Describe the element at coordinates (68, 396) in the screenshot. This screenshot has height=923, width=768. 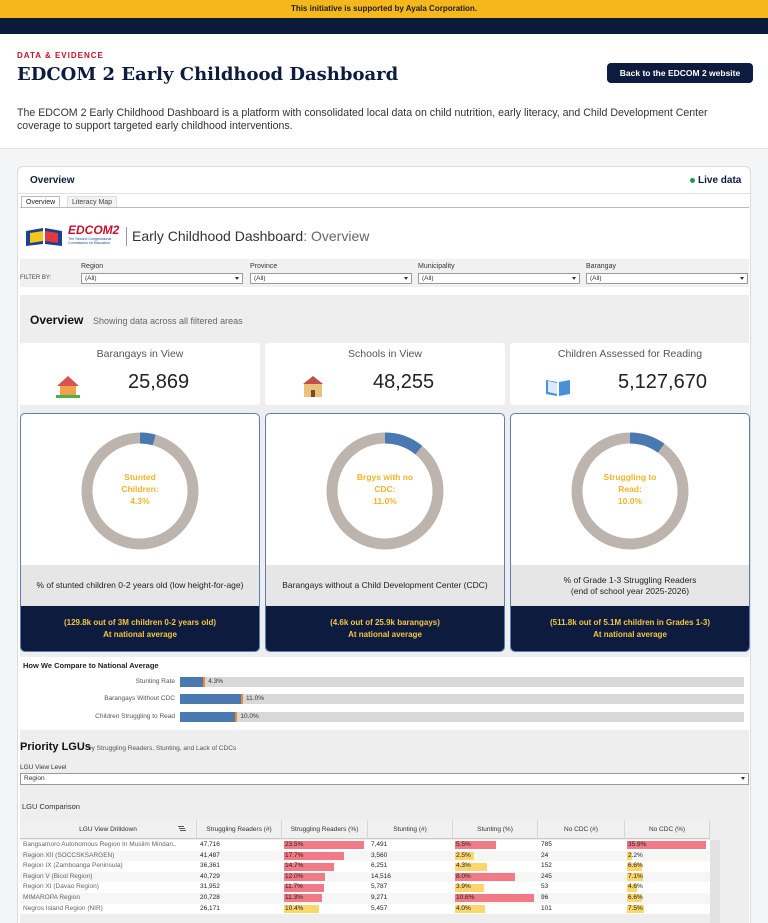
I see `icon-grass` at that location.